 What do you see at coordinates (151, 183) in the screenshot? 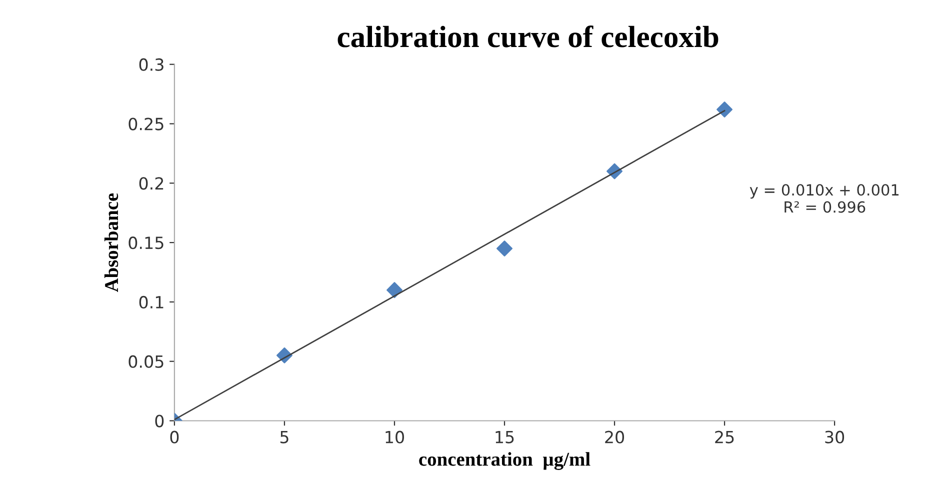
I see `y-tick-label: 0.2` at bounding box center [151, 183].